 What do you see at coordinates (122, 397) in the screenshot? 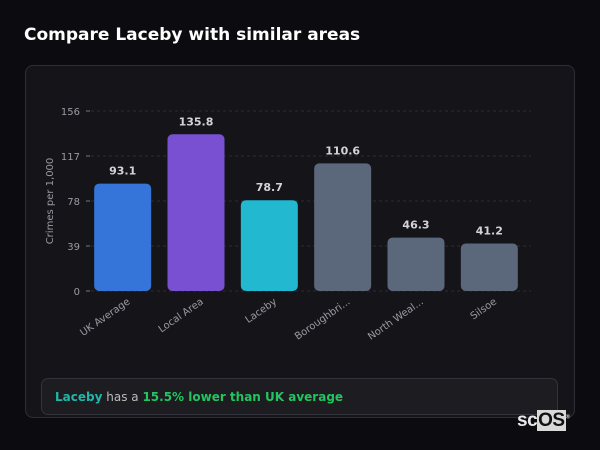
I see `summary-connector: has a` at bounding box center [122, 397].